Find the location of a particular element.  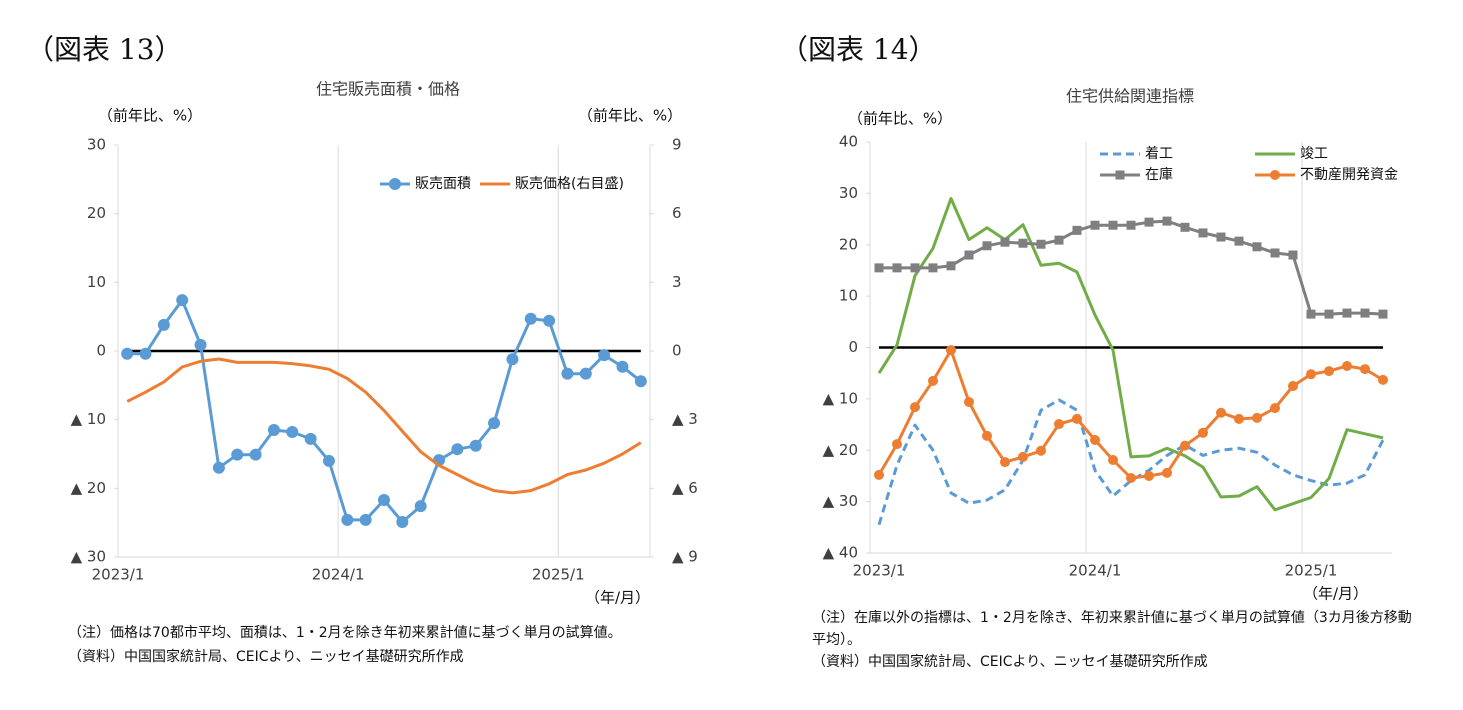

legend-label: 販売価格(右目盛) is located at coordinates (569, 184).